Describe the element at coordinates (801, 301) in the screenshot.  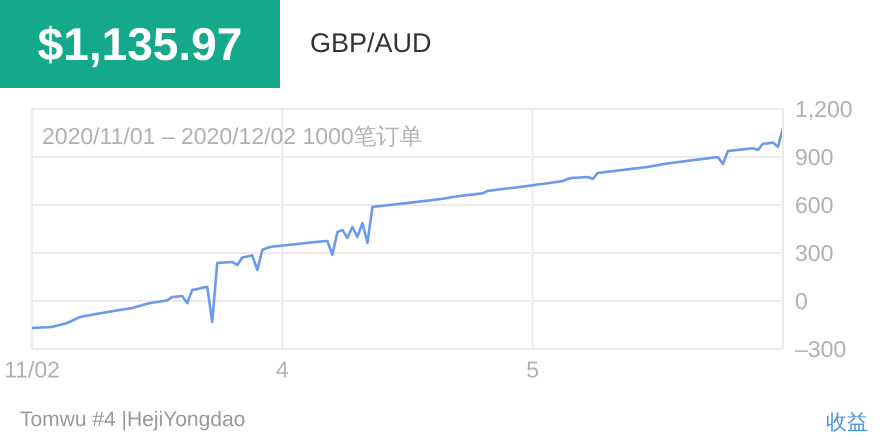
I see `y-tick-label: 0` at that location.